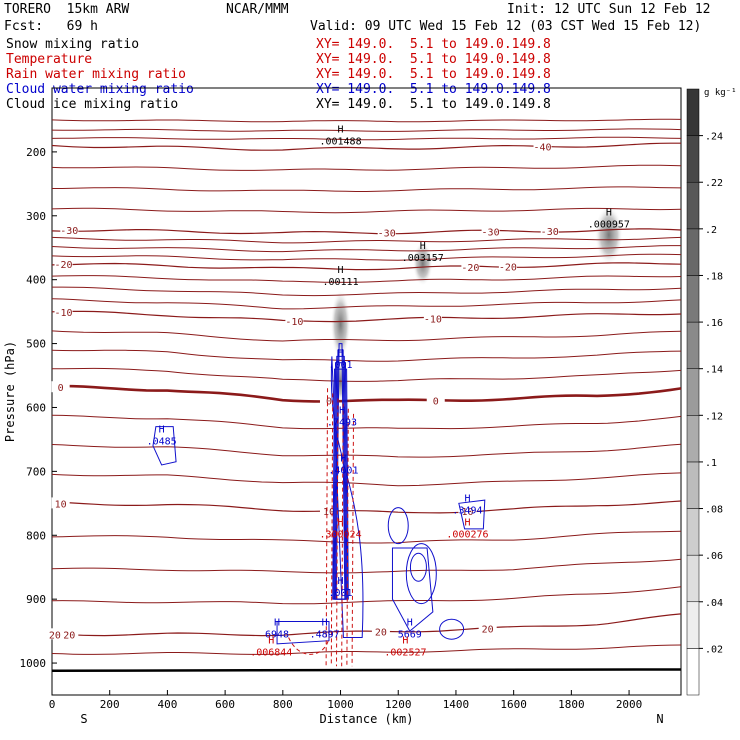 The height and width of the screenshot is (740, 740). I want to click on xtick-label-5: 1000, so click(340, 704).